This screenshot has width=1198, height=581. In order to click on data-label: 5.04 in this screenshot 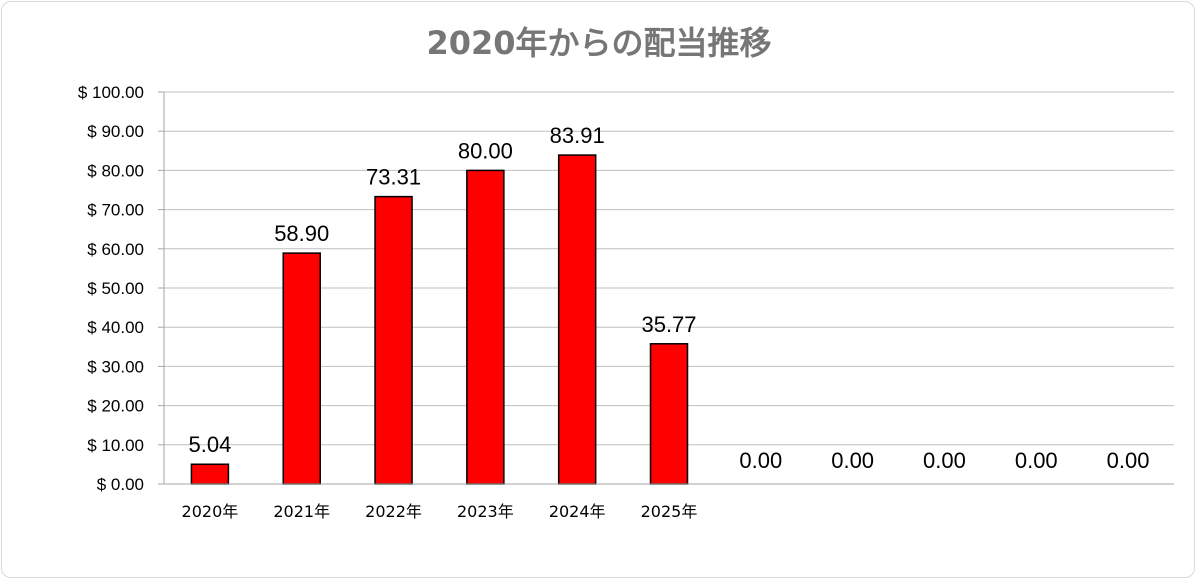, I will do `click(209, 444)`.